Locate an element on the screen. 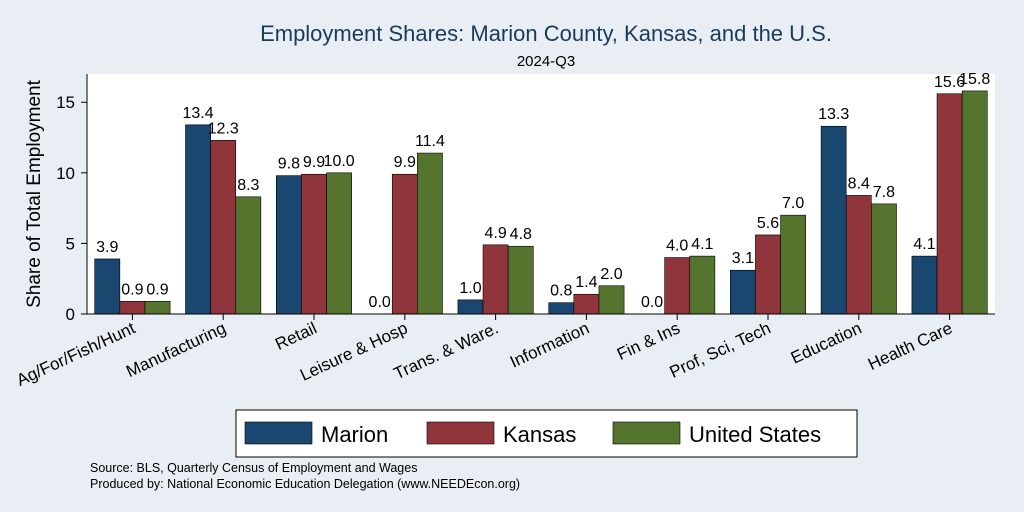 The height and width of the screenshot is (512, 1024). data-label: 3.9 is located at coordinates (107, 247).